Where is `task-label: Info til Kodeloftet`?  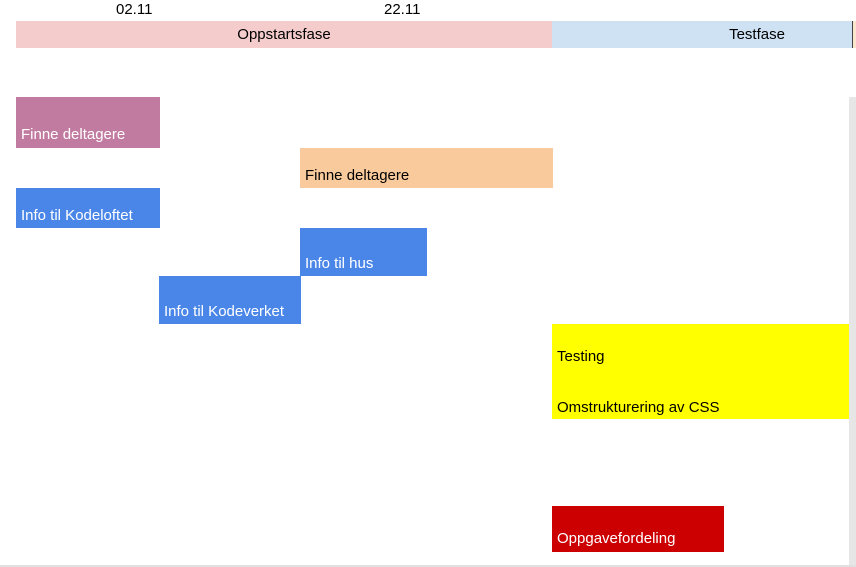
task-label: Info til Kodeloftet is located at coordinates (77, 215).